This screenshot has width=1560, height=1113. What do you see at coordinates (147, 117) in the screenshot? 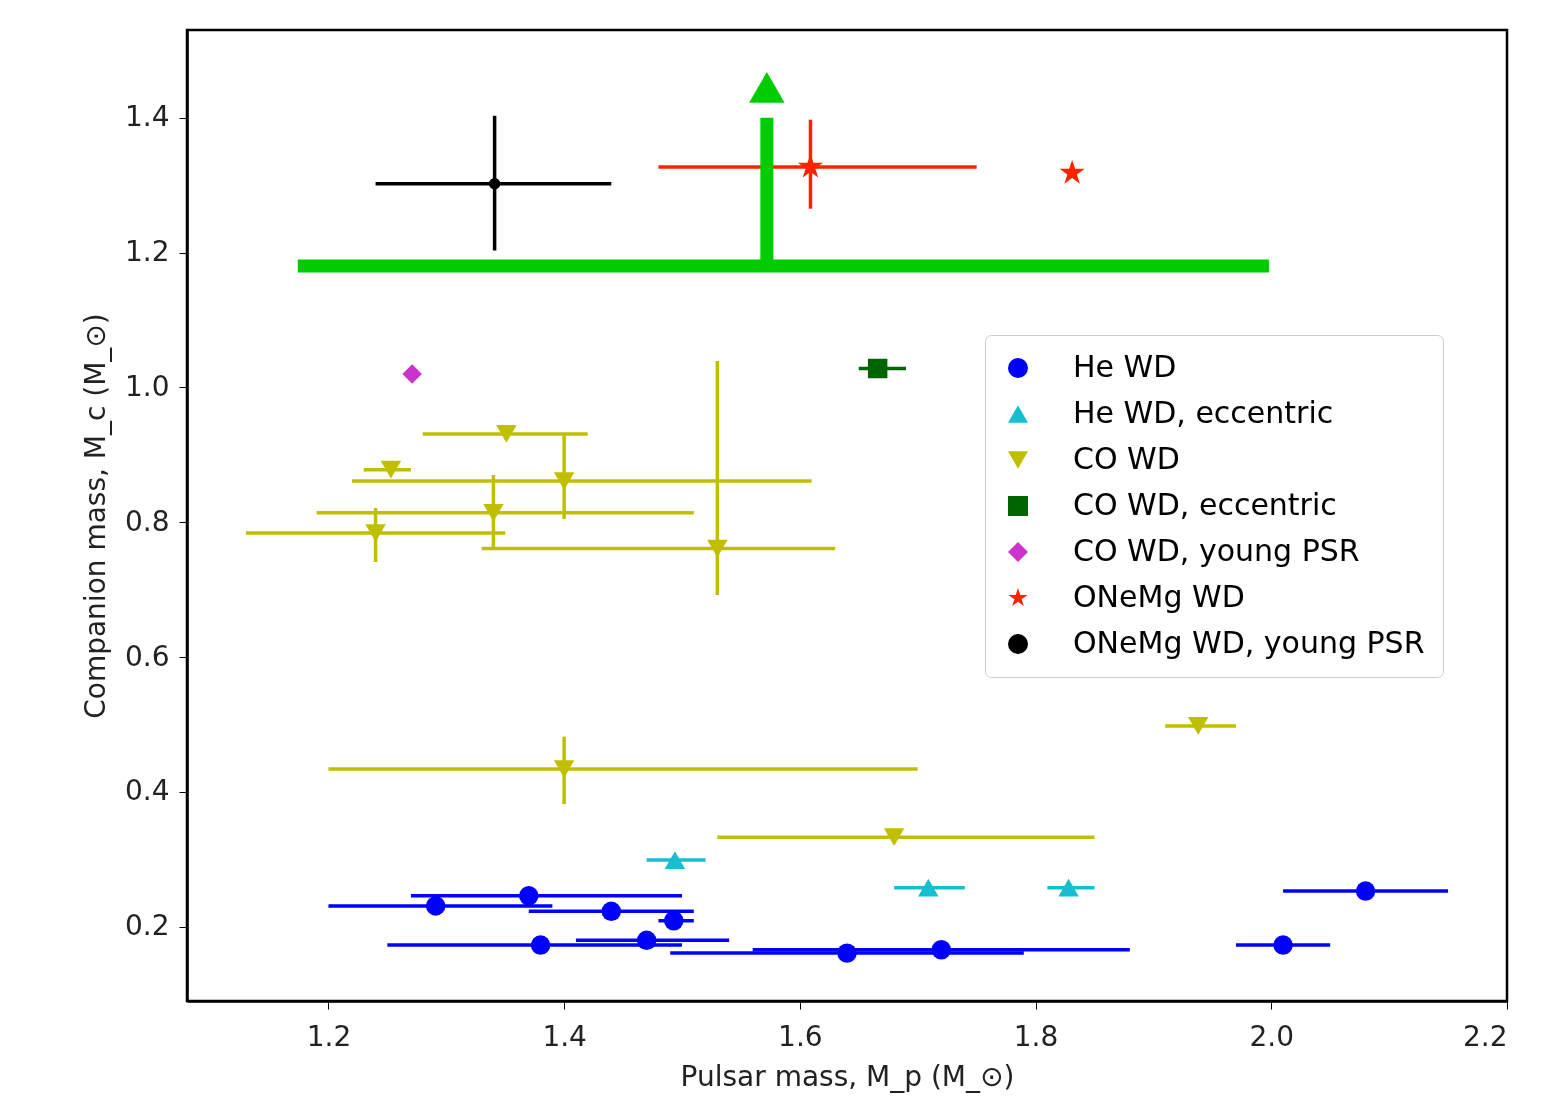
I see `y-tick-label: 1.4` at bounding box center [147, 117].